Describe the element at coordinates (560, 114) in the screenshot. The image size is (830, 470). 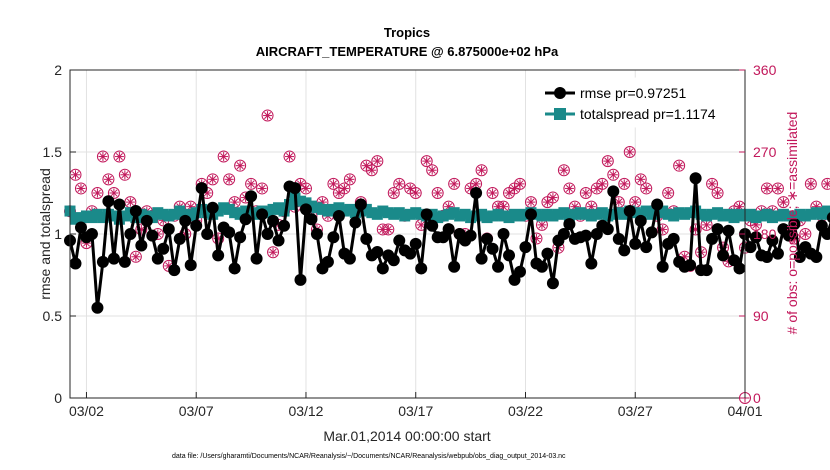
I see `legend-spread-marker` at that location.